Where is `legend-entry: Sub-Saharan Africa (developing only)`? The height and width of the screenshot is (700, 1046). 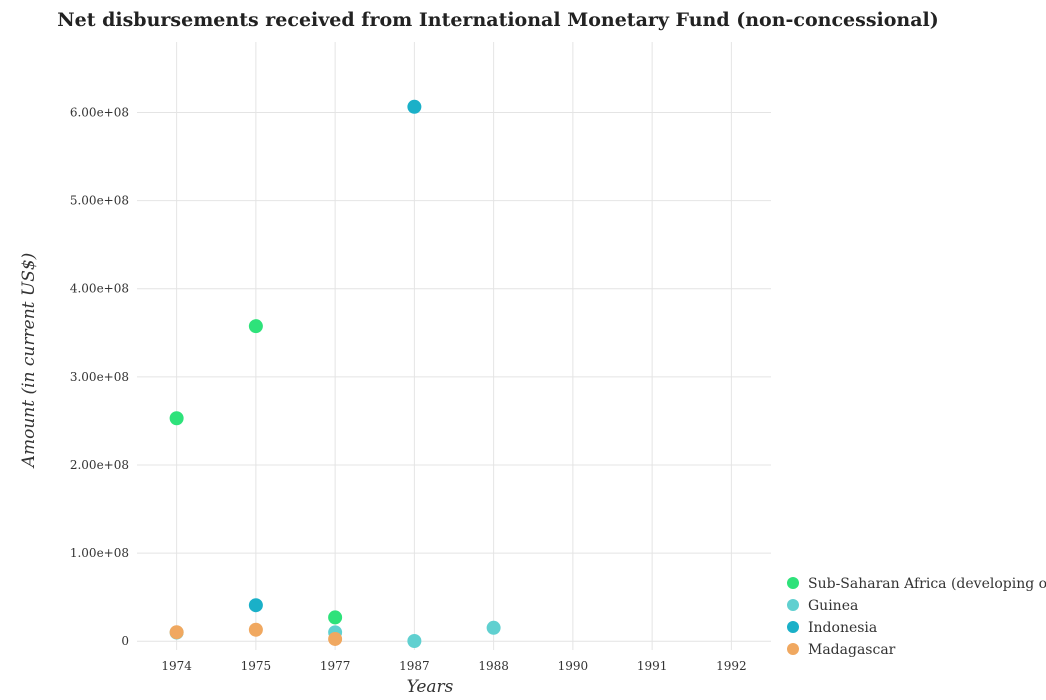 legend-entry: Sub-Saharan Africa (developing only) is located at coordinates (927, 584).